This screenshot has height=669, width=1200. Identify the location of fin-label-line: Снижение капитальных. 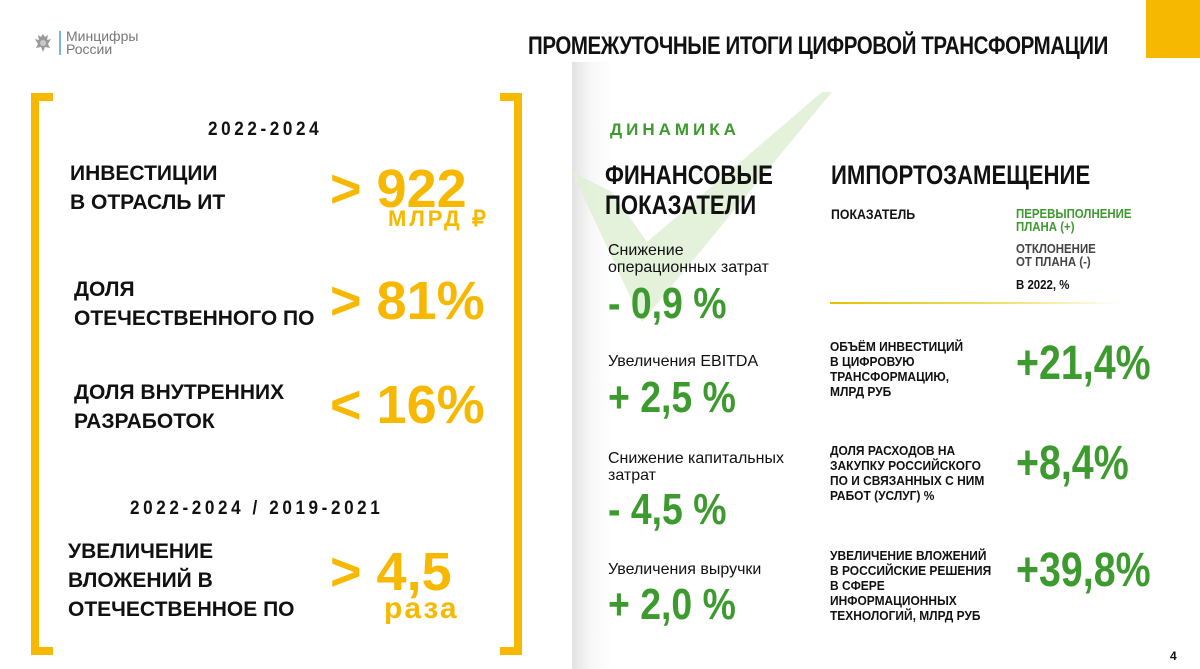
(696, 458).